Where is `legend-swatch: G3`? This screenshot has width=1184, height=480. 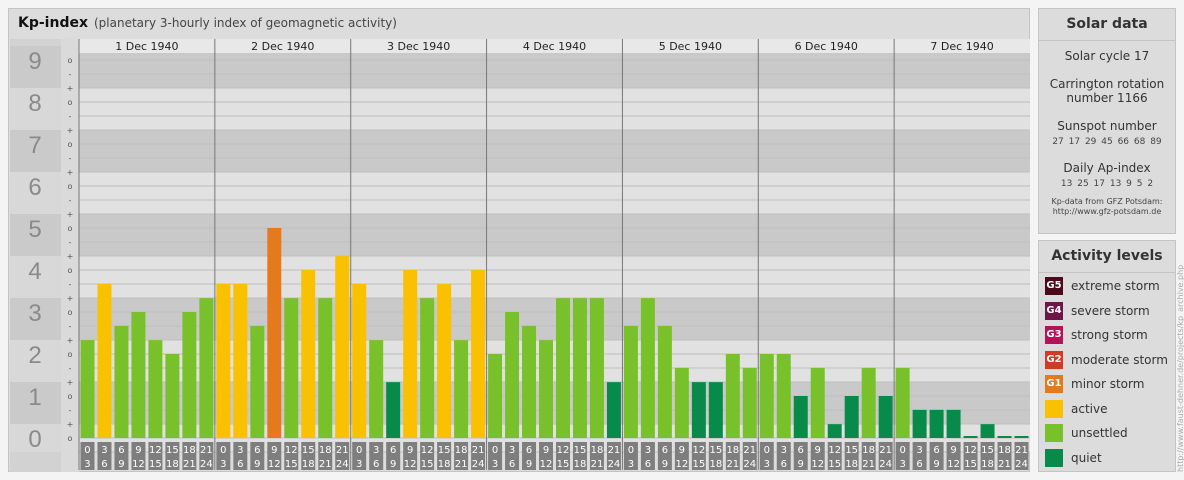 legend-swatch: G3 is located at coordinates (1054, 335).